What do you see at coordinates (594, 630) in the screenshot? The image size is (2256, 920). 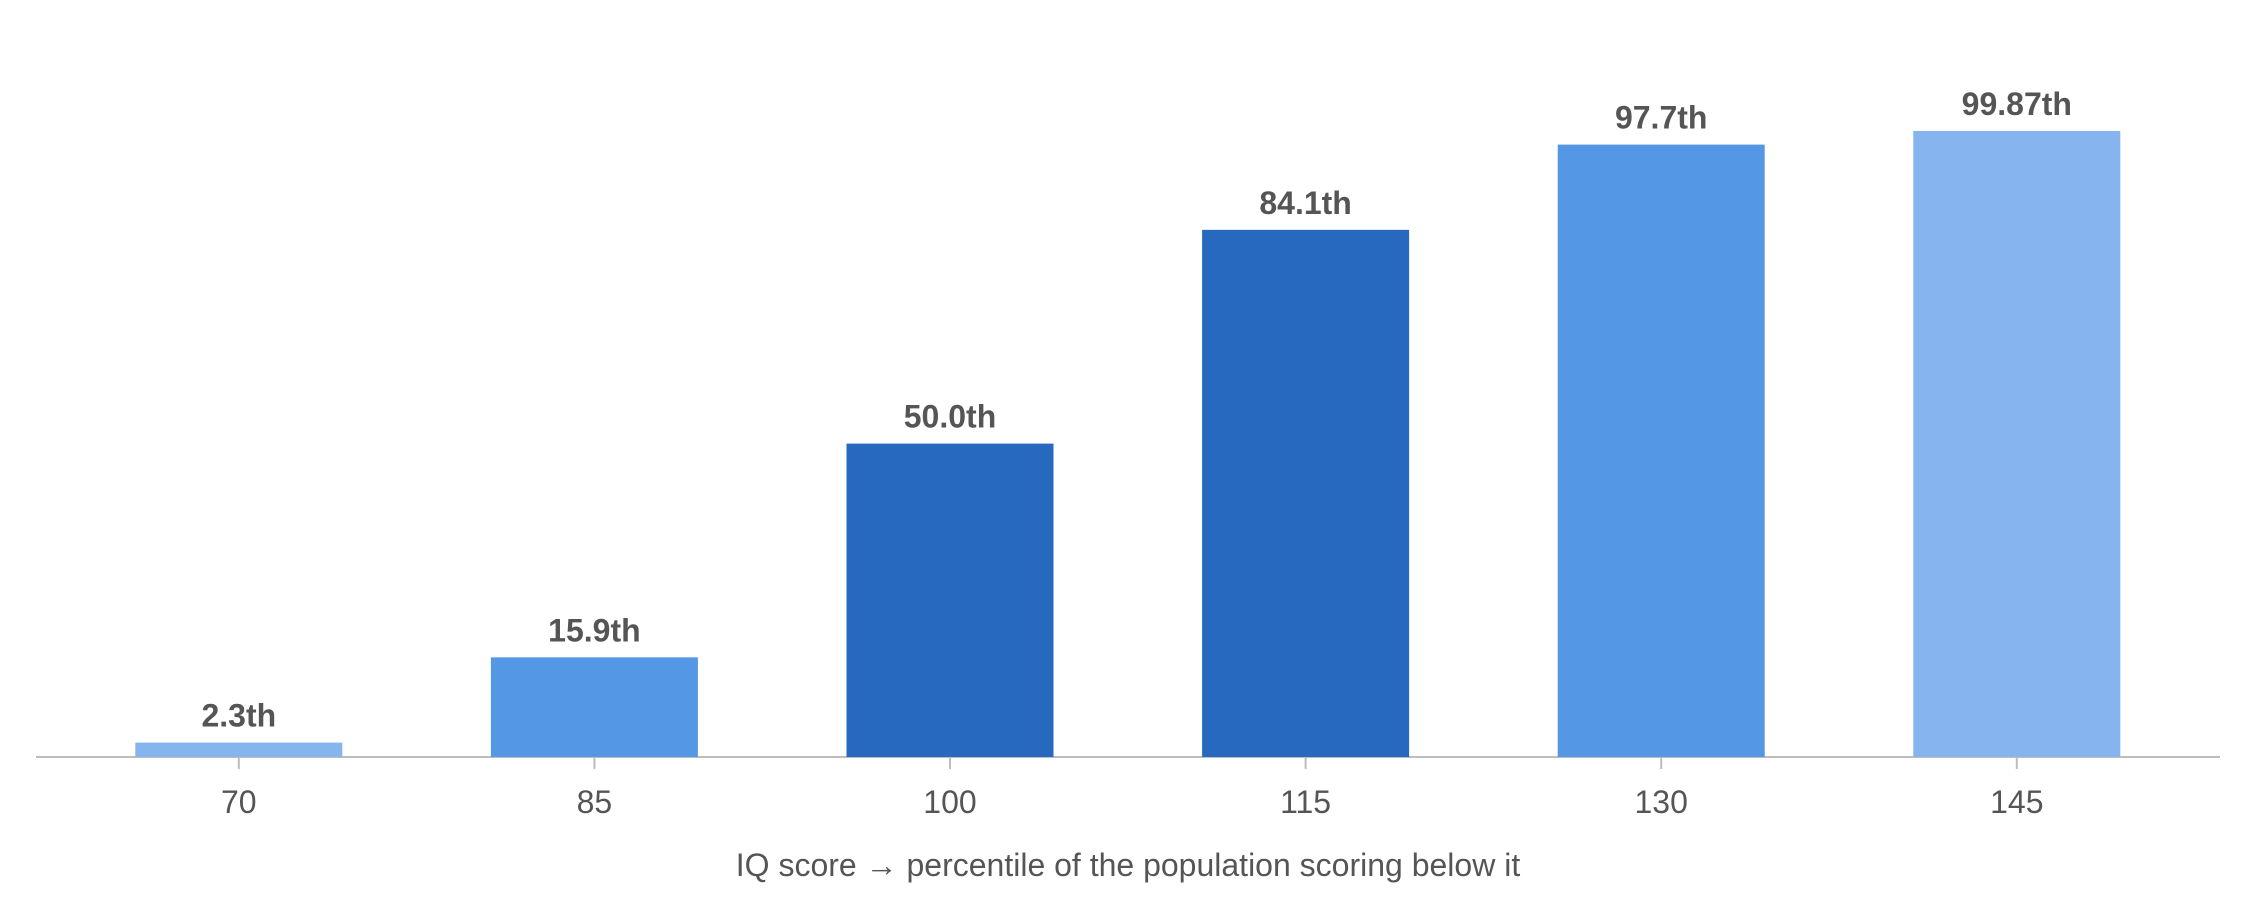 I see `value-label: 15.9th` at bounding box center [594, 630].